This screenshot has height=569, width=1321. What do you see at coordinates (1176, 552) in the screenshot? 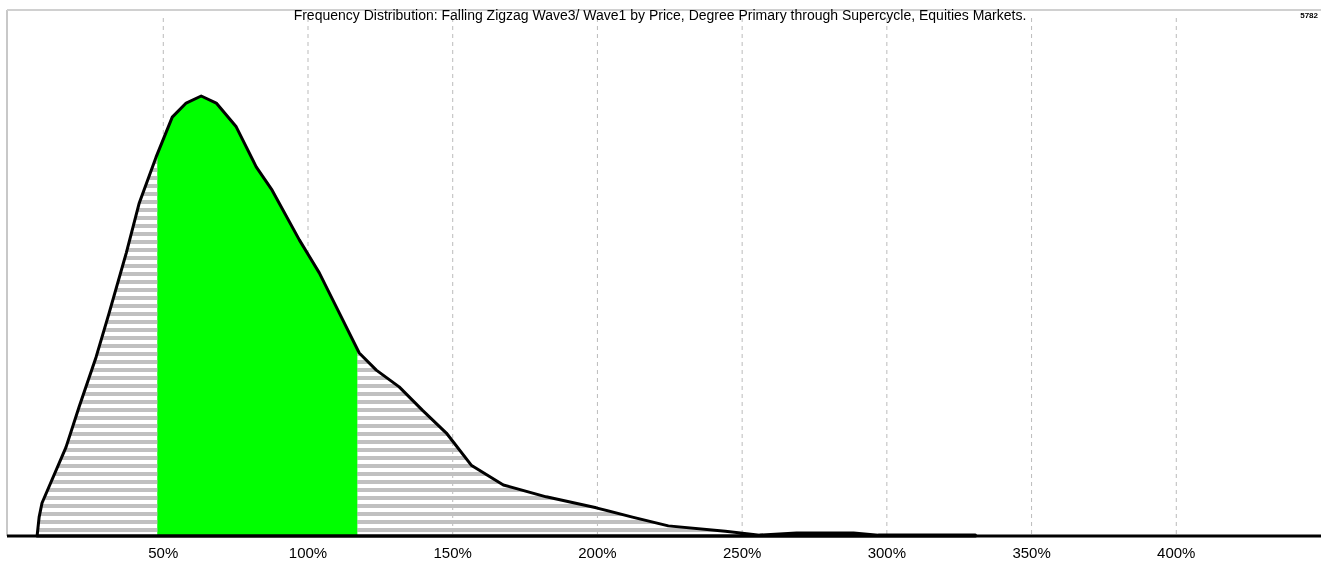
I see `x-tick-label: 400%` at bounding box center [1176, 552].